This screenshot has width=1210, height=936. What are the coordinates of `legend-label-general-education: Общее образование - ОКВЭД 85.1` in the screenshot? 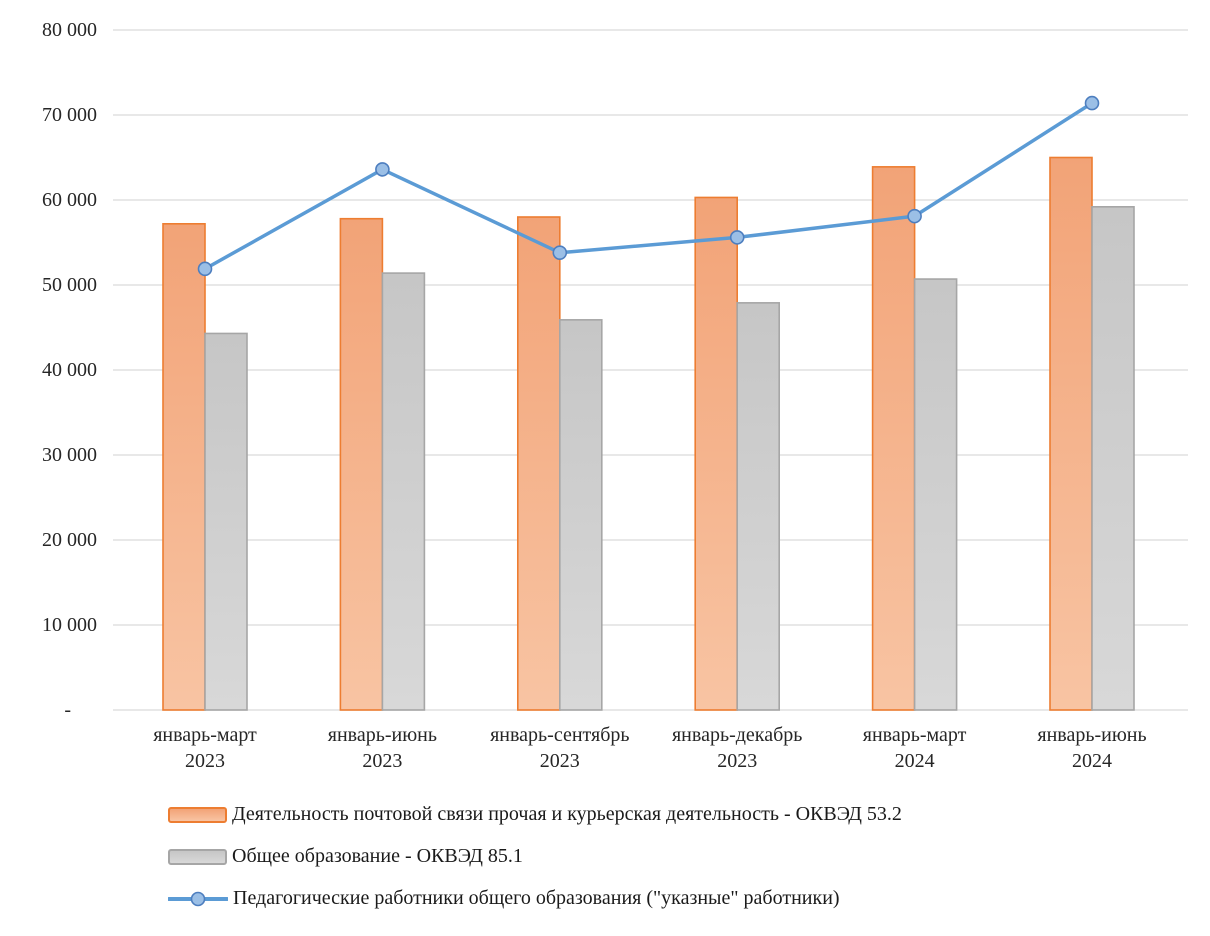 It's located at (377, 856).